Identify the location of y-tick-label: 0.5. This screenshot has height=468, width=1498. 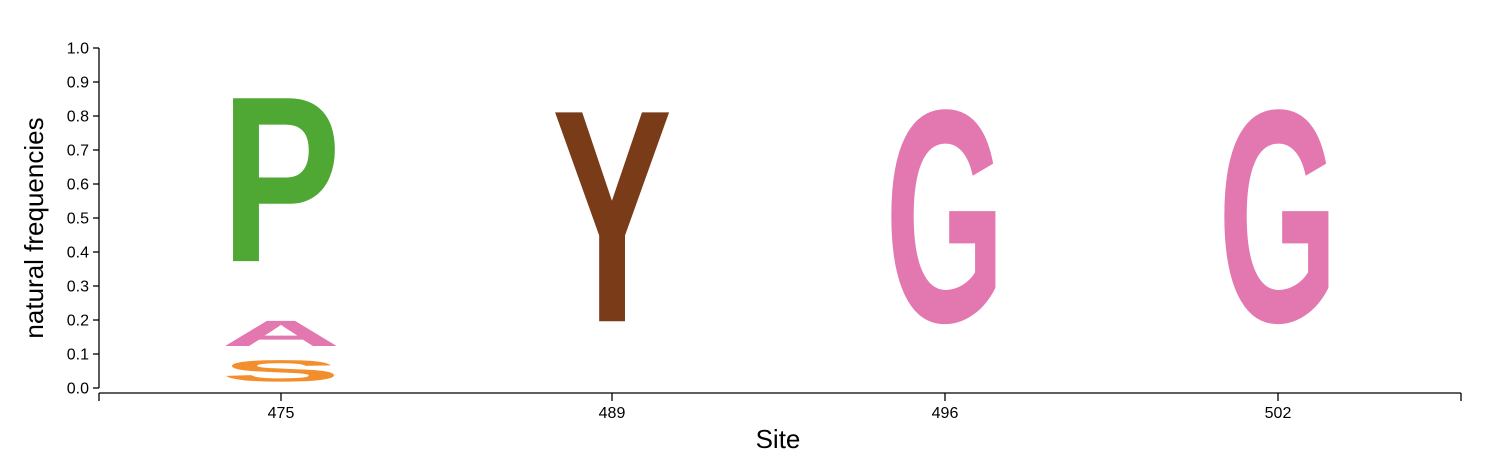
(78, 219).